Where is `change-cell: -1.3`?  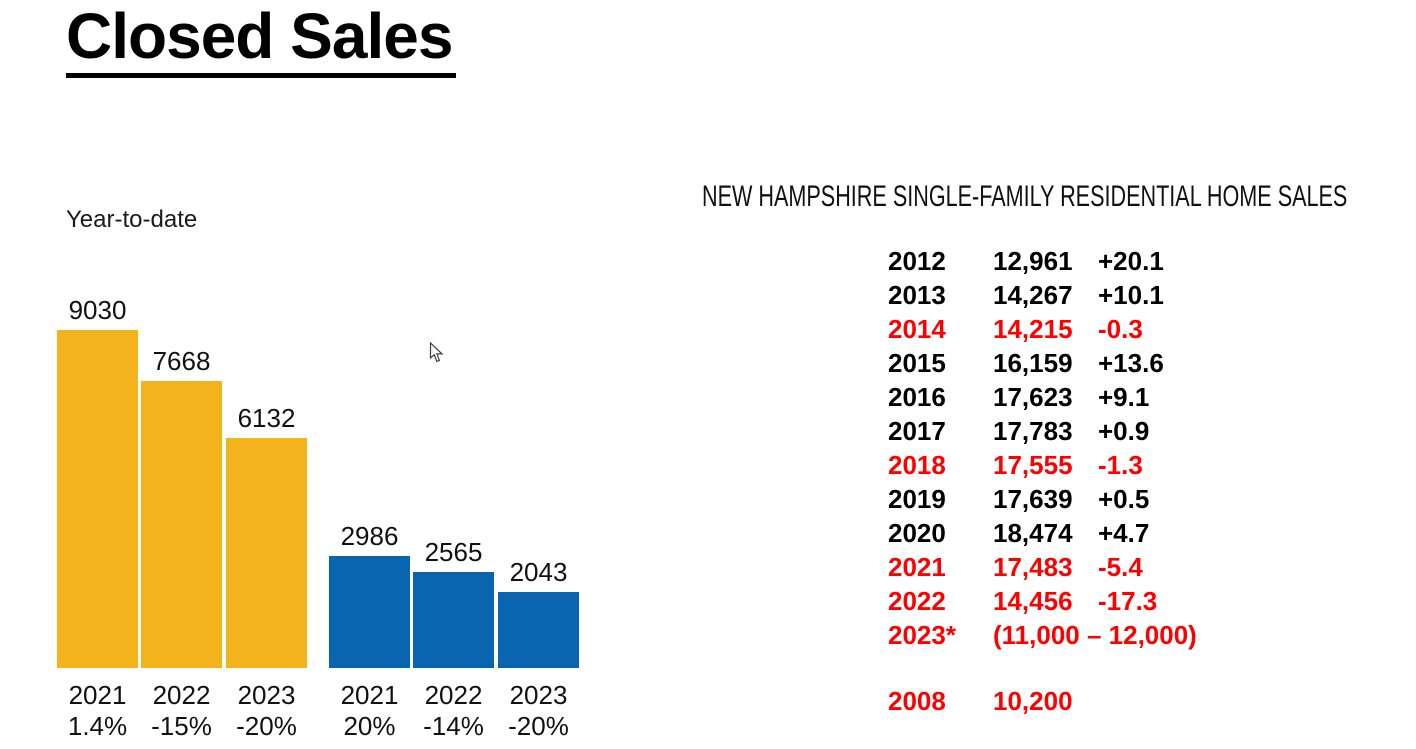
change-cell: -1.3 is located at coordinates (1120, 465).